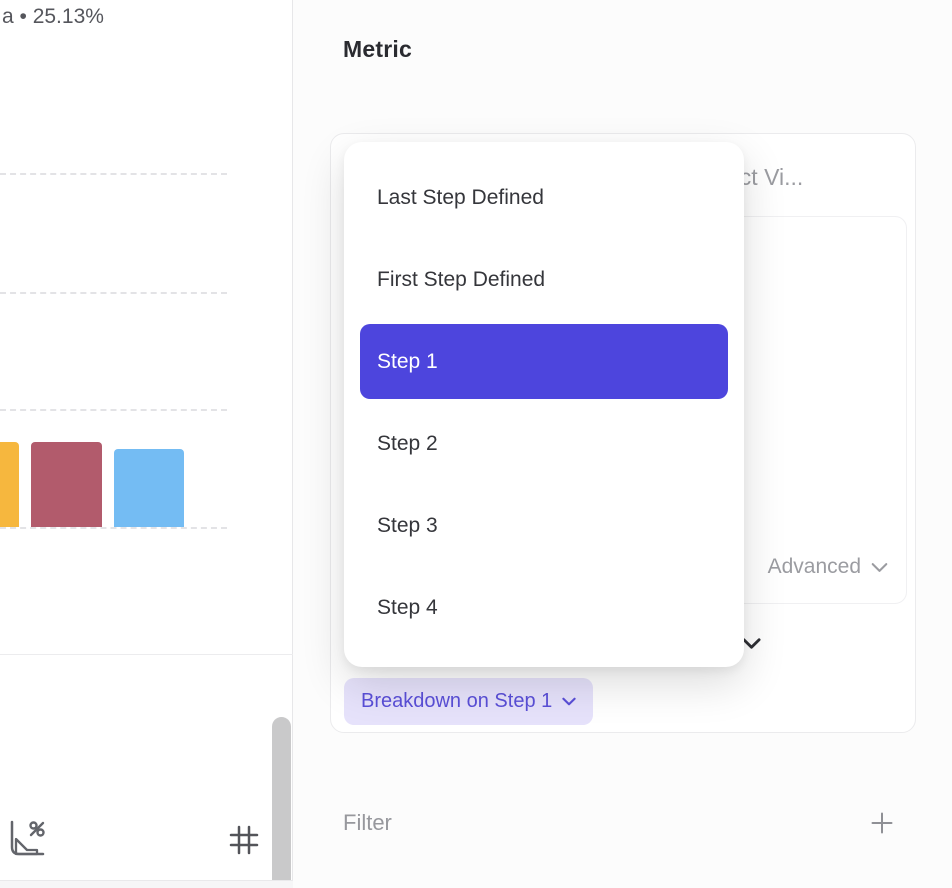 The image size is (952, 888). What do you see at coordinates (407, 607) in the screenshot?
I see `dropdown-option: Step 4` at bounding box center [407, 607].